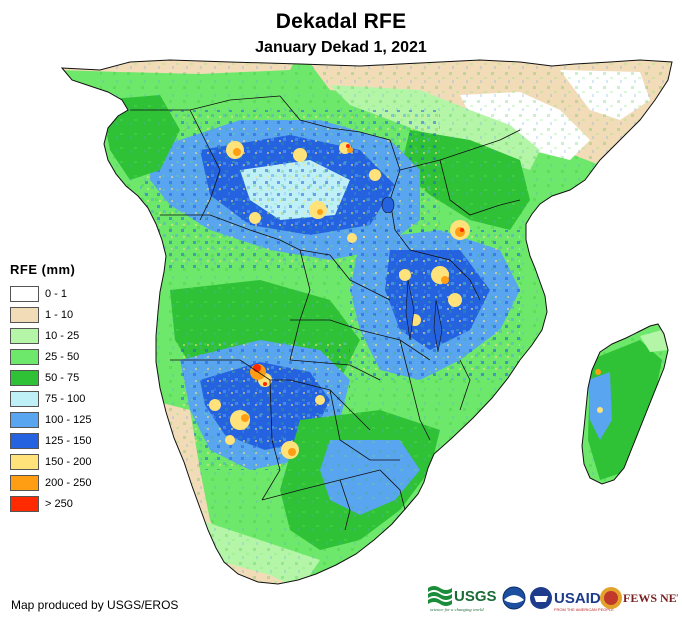 This screenshot has width=682, height=624. What do you see at coordinates (59, 503) in the screenshot?
I see `legend-label: > 250` at bounding box center [59, 503].